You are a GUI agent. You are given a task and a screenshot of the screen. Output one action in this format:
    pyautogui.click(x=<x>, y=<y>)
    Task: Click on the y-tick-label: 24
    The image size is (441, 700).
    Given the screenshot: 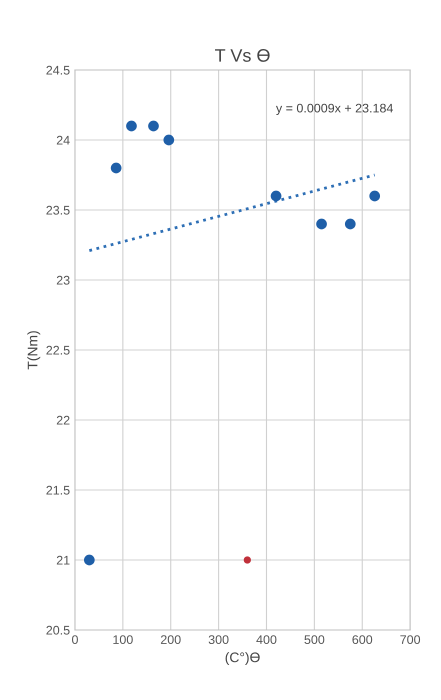 What is the action you would take?
    pyautogui.click(x=63, y=140)
    